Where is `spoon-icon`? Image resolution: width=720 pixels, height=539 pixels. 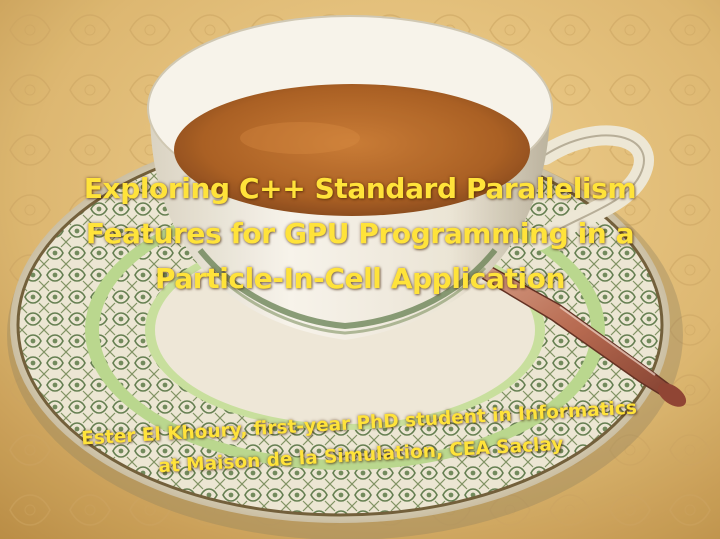 spoon-icon is located at coordinates (575, 330).